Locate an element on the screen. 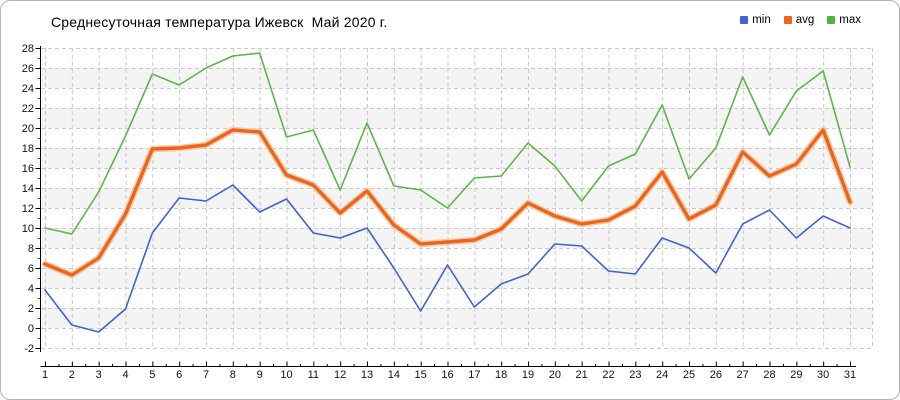 The width and height of the screenshot is (900, 400). x-tick-label: 8 is located at coordinates (233, 375).